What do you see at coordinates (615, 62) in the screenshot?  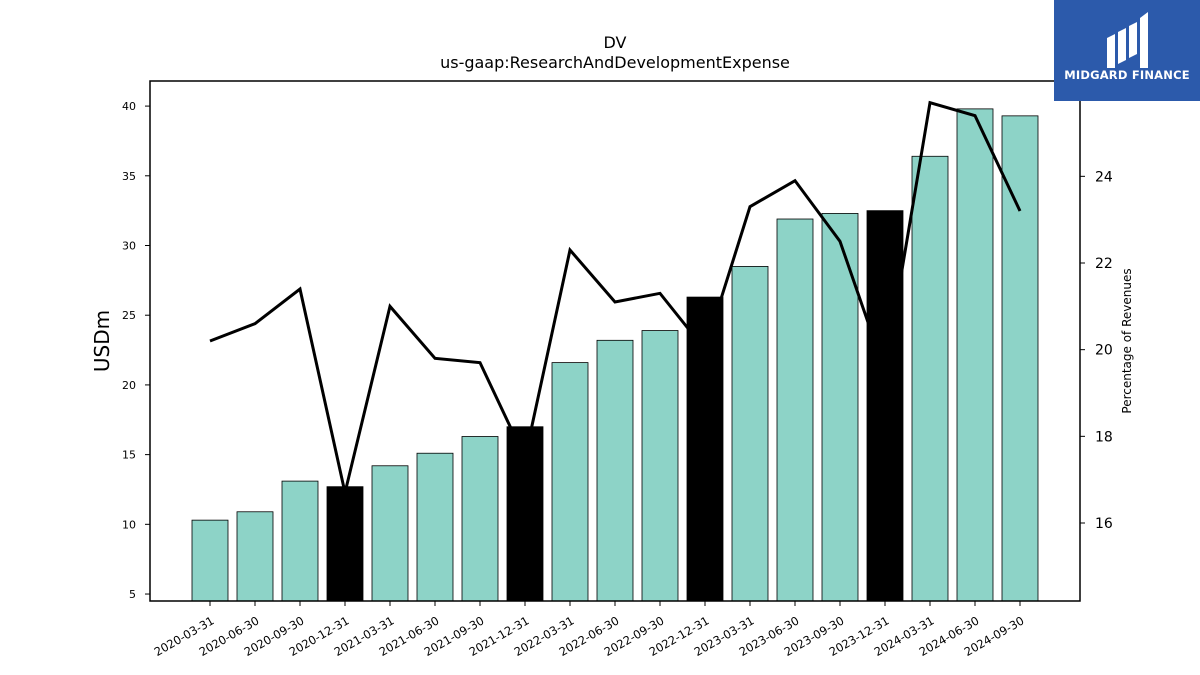 I see `chart-subtitle: us-gaap:ResearchAndDevelopmentExpense` at bounding box center [615, 62].